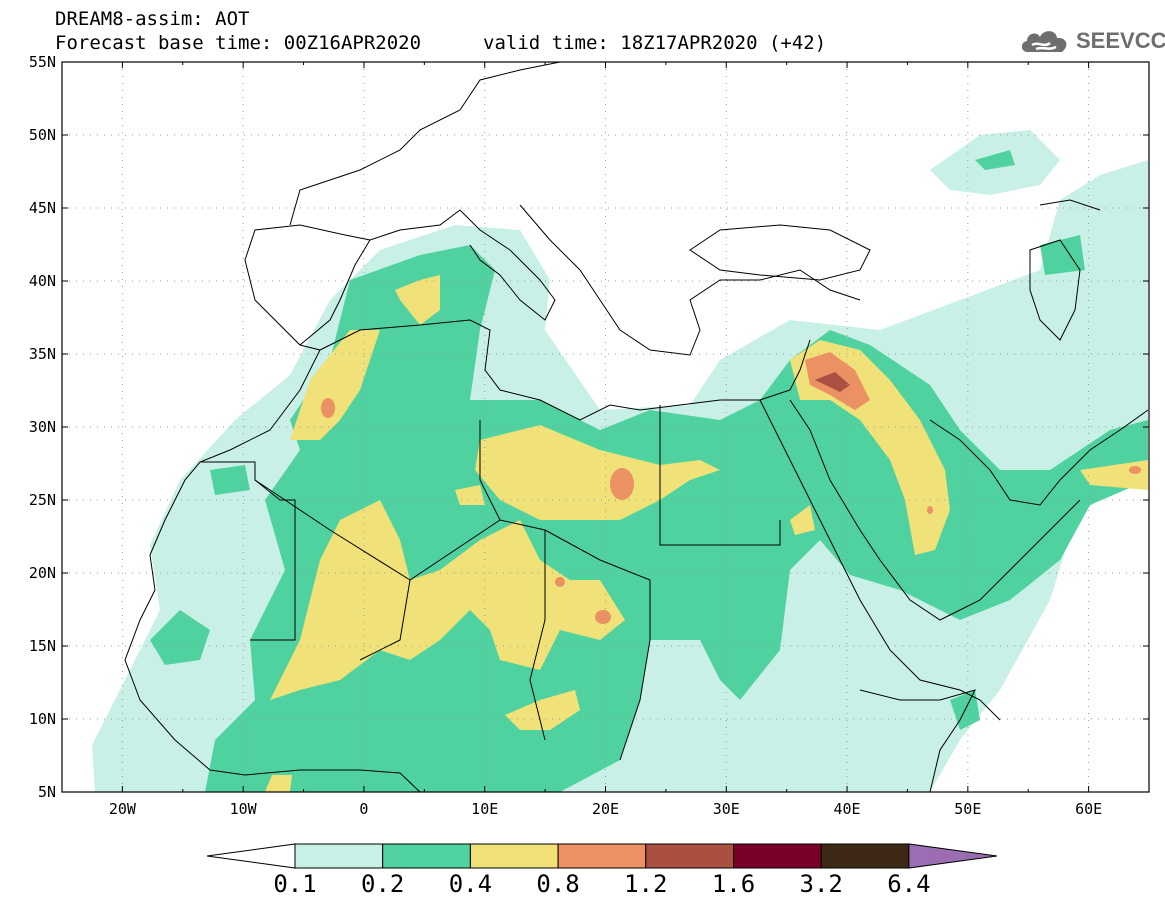 The width and height of the screenshot is (1165, 905). Describe the element at coordinates (645, 884) in the screenshot. I see `colorbar-label: 1.2` at that location.